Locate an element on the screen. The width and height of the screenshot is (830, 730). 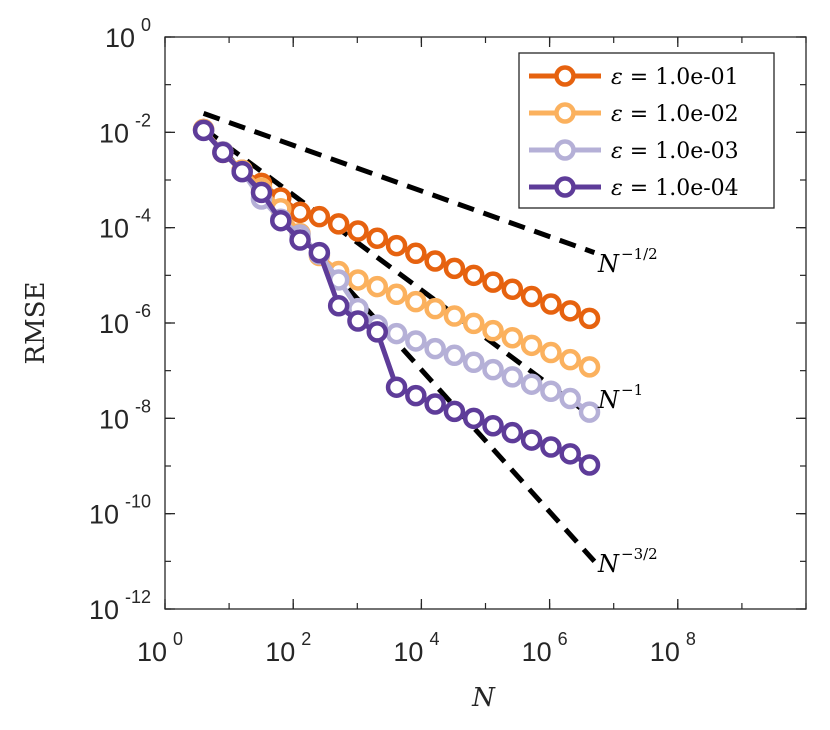
y-tick-label: 10 -6 is located at coordinates (125, 320).